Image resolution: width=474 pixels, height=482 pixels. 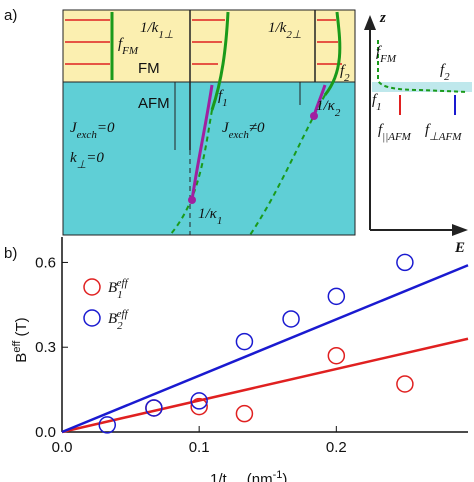 What do you see at coordinates (82, 165) in the screenshot?
I see `label-part: ⊥` at bounding box center [82, 165].